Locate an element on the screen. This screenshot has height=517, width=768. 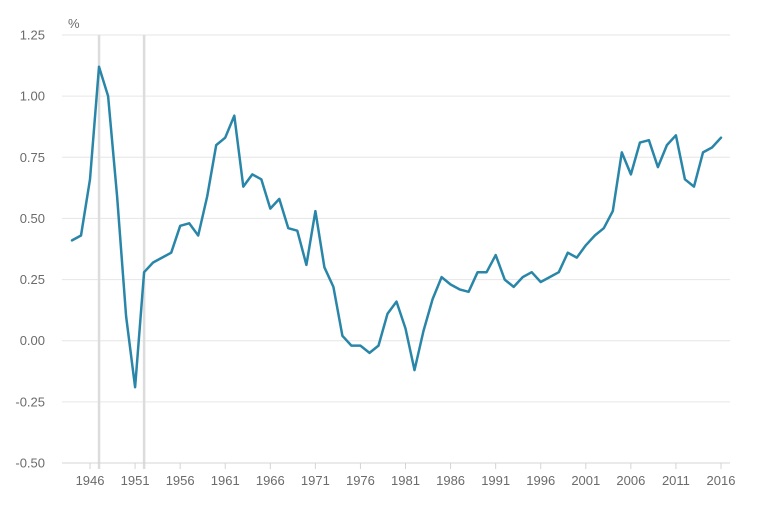
x-tick-label: 1966 is located at coordinates (270, 480).